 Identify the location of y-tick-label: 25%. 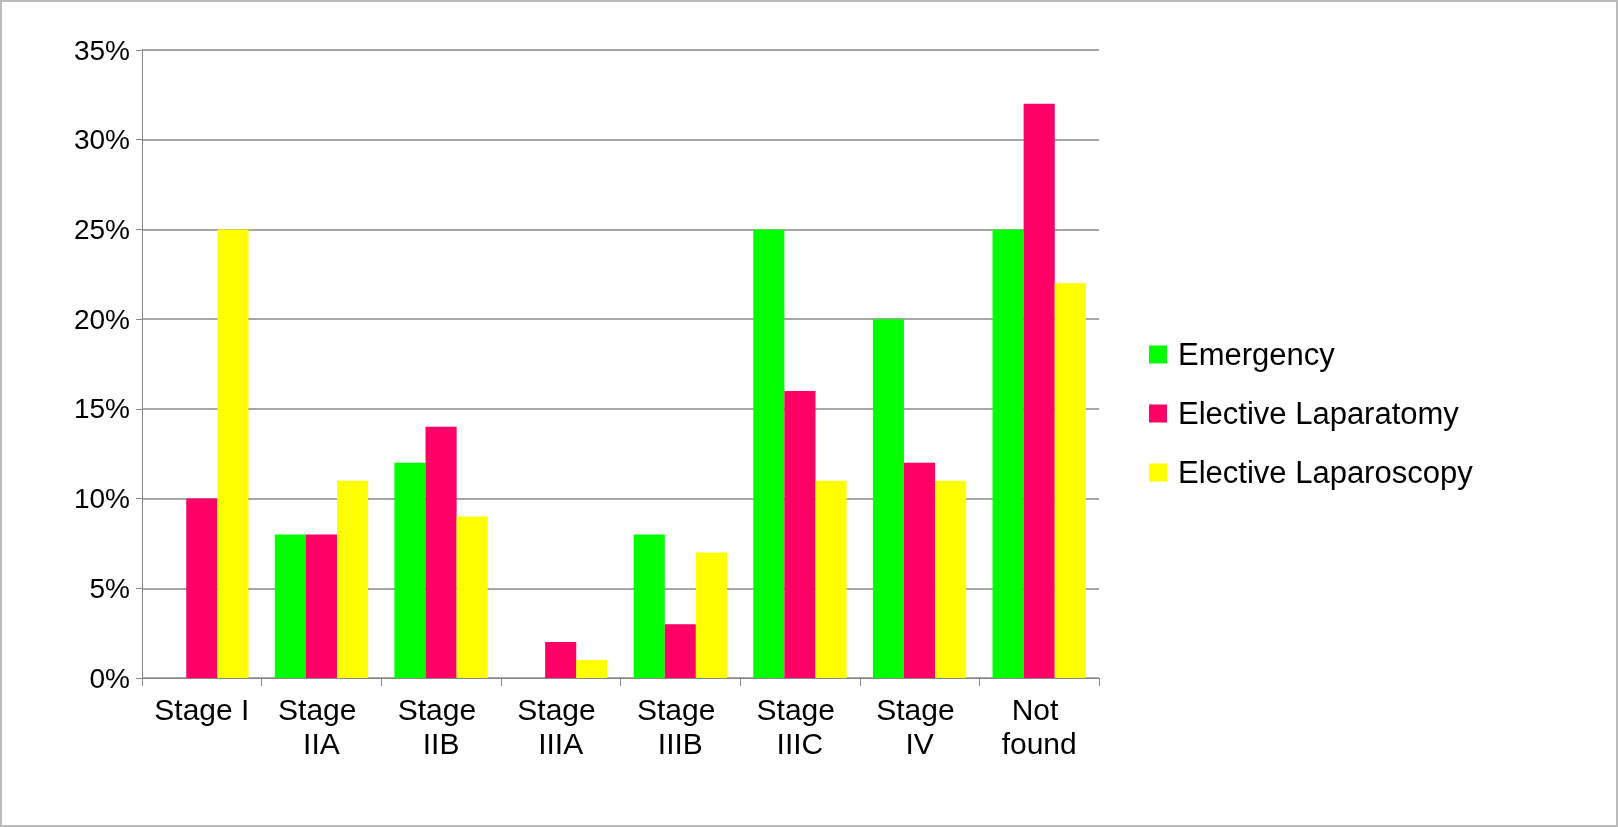
(101, 229).